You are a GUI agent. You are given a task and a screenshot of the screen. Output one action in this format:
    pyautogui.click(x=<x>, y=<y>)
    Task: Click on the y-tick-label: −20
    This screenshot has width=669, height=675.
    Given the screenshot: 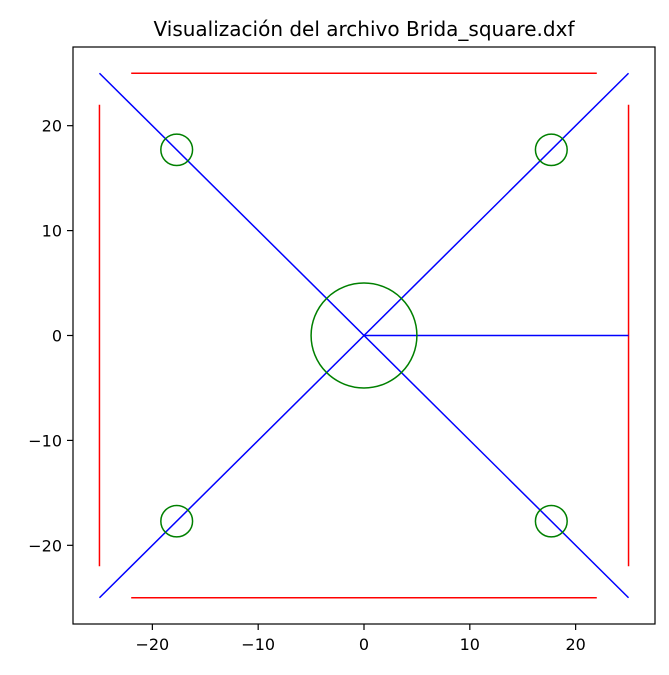 What is the action you would take?
    pyautogui.click(x=45, y=545)
    